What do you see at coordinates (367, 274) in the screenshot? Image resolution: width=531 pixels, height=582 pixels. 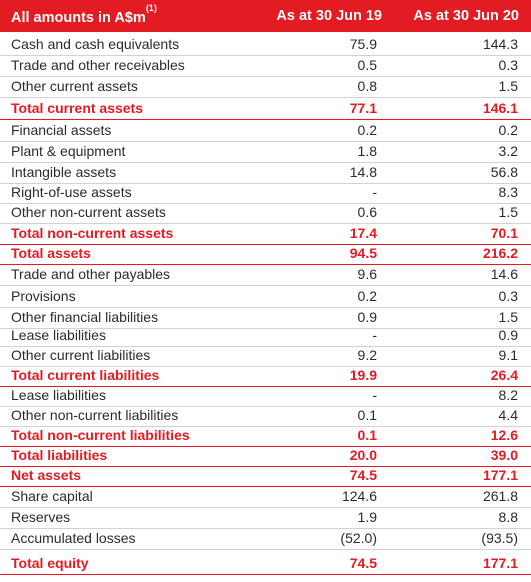 I see `value-2019: 9.6` at bounding box center [367, 274].